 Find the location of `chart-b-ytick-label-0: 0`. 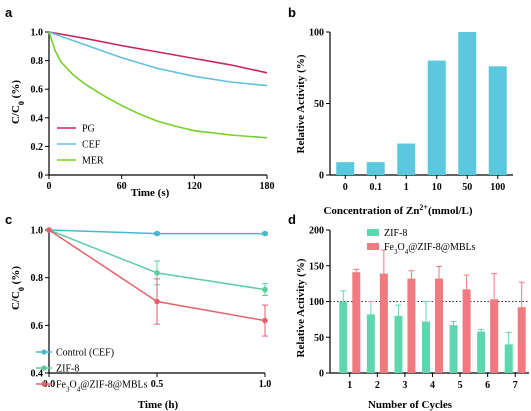

chart-b-ytick-label-0: 0 is located at coordinates (321, 176).